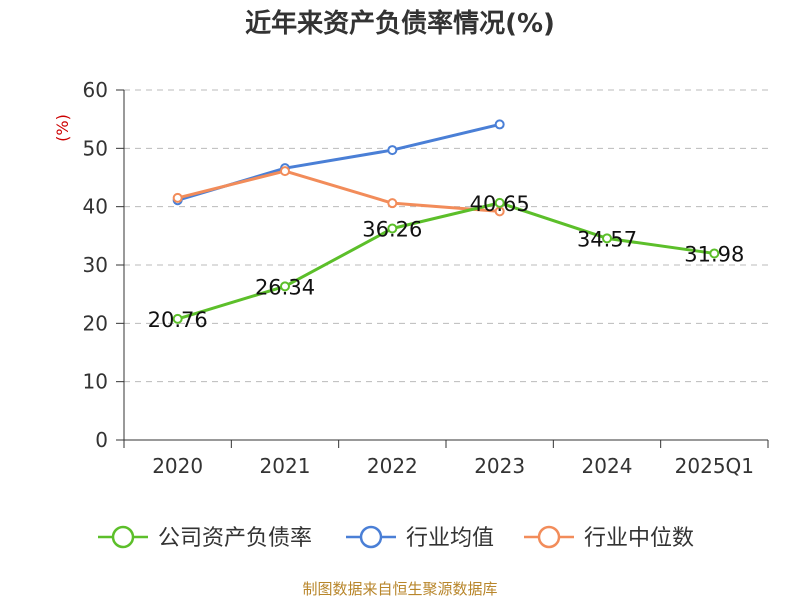 Image resolution: width=800 pixels, height=600 pixels. I want to click on x-tick-label: 2021, so click(285, 466).